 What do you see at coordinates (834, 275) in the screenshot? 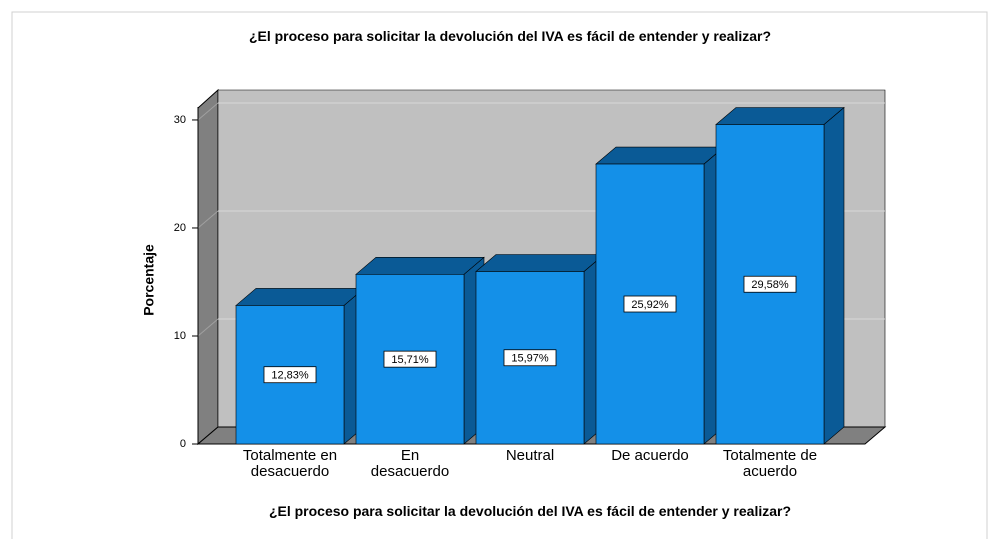
I see `bar-side` at bounding box center [834, 275].